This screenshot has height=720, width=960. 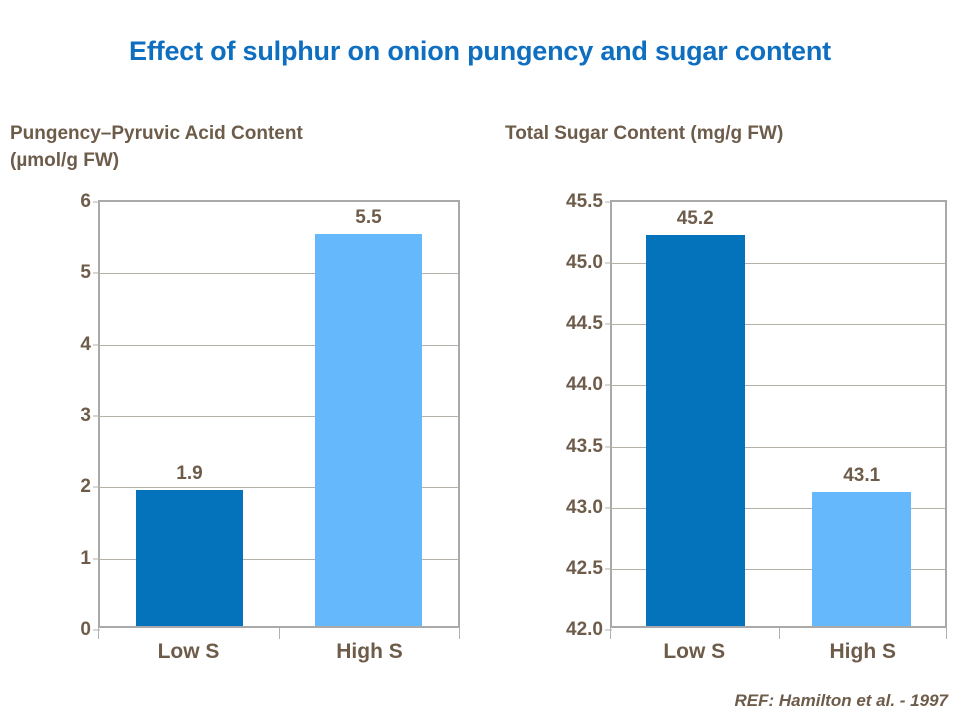 I want to click on y-axis-tick-label: 2, so click(x=85, y=487).